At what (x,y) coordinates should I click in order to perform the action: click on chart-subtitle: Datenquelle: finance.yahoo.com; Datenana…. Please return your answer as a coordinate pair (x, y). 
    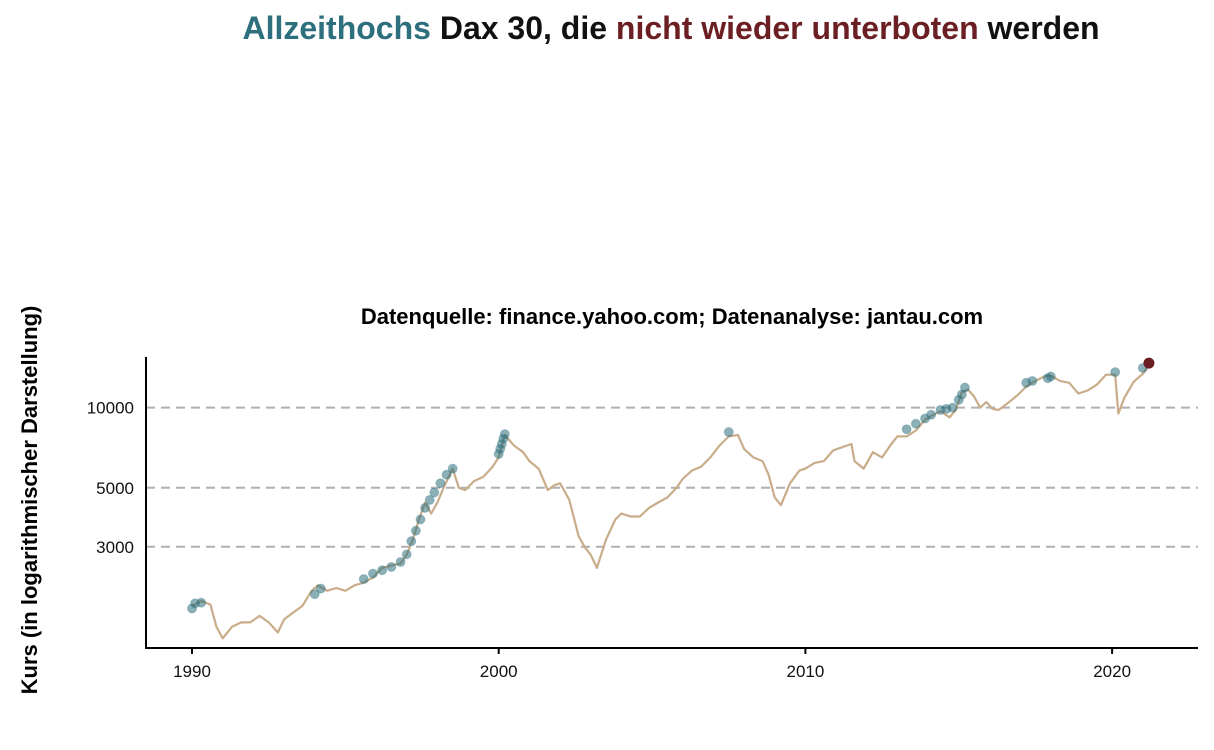
    Looking at the image, I should click on (672, 316).